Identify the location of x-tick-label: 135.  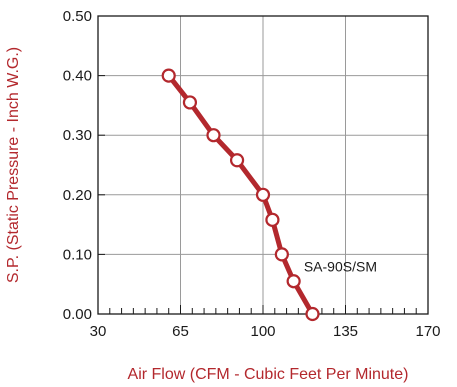
(345, 331).